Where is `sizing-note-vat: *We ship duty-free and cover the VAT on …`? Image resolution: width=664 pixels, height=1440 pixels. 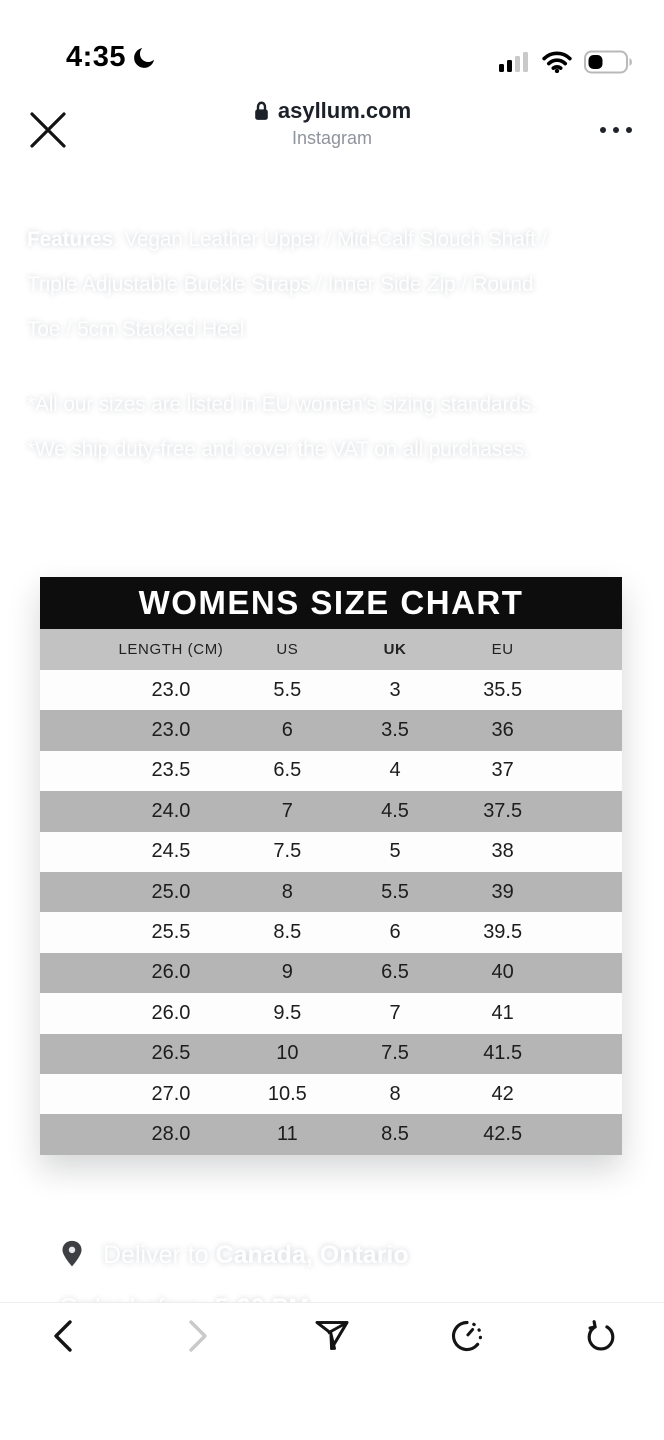
sizing-note-vat: *We ship duty-free and cover the VAT on … is located at coordinates (278, 449).